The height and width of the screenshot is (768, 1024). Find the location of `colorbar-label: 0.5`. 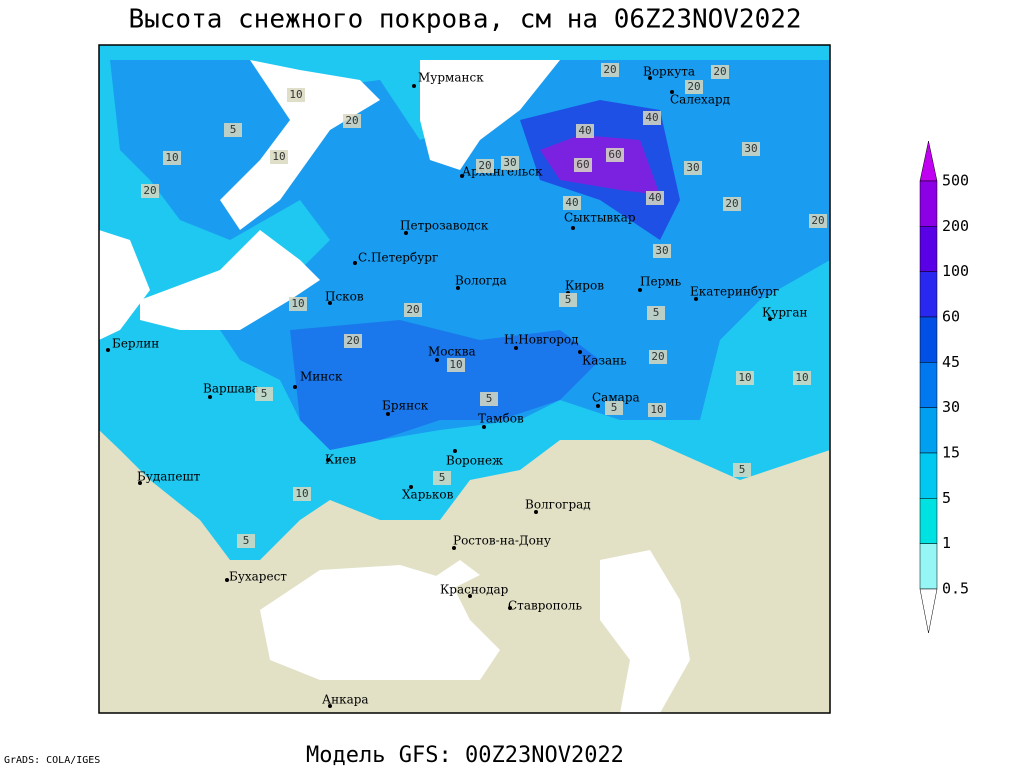

colorbar-label: 0.5 is located at coordinates (955, 589).